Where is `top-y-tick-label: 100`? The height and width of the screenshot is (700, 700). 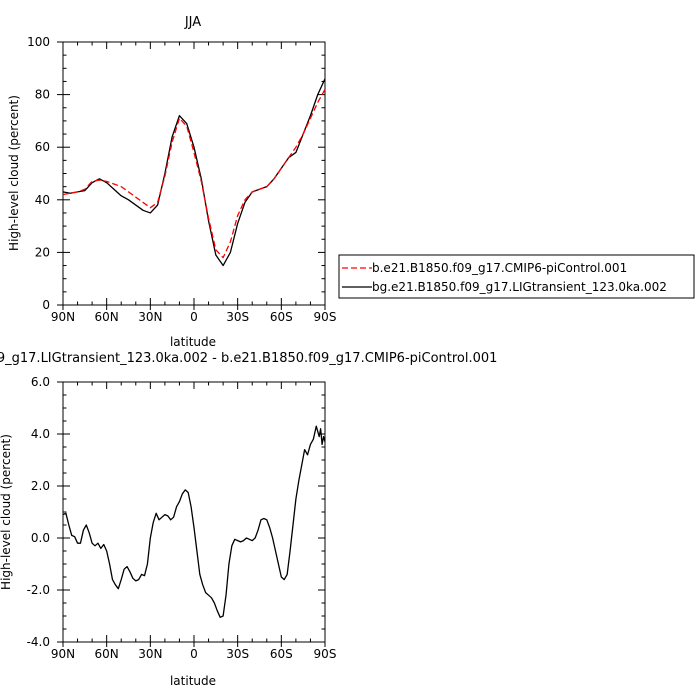
top-y-tick-label: 100 is located at coordinates (38, 42).